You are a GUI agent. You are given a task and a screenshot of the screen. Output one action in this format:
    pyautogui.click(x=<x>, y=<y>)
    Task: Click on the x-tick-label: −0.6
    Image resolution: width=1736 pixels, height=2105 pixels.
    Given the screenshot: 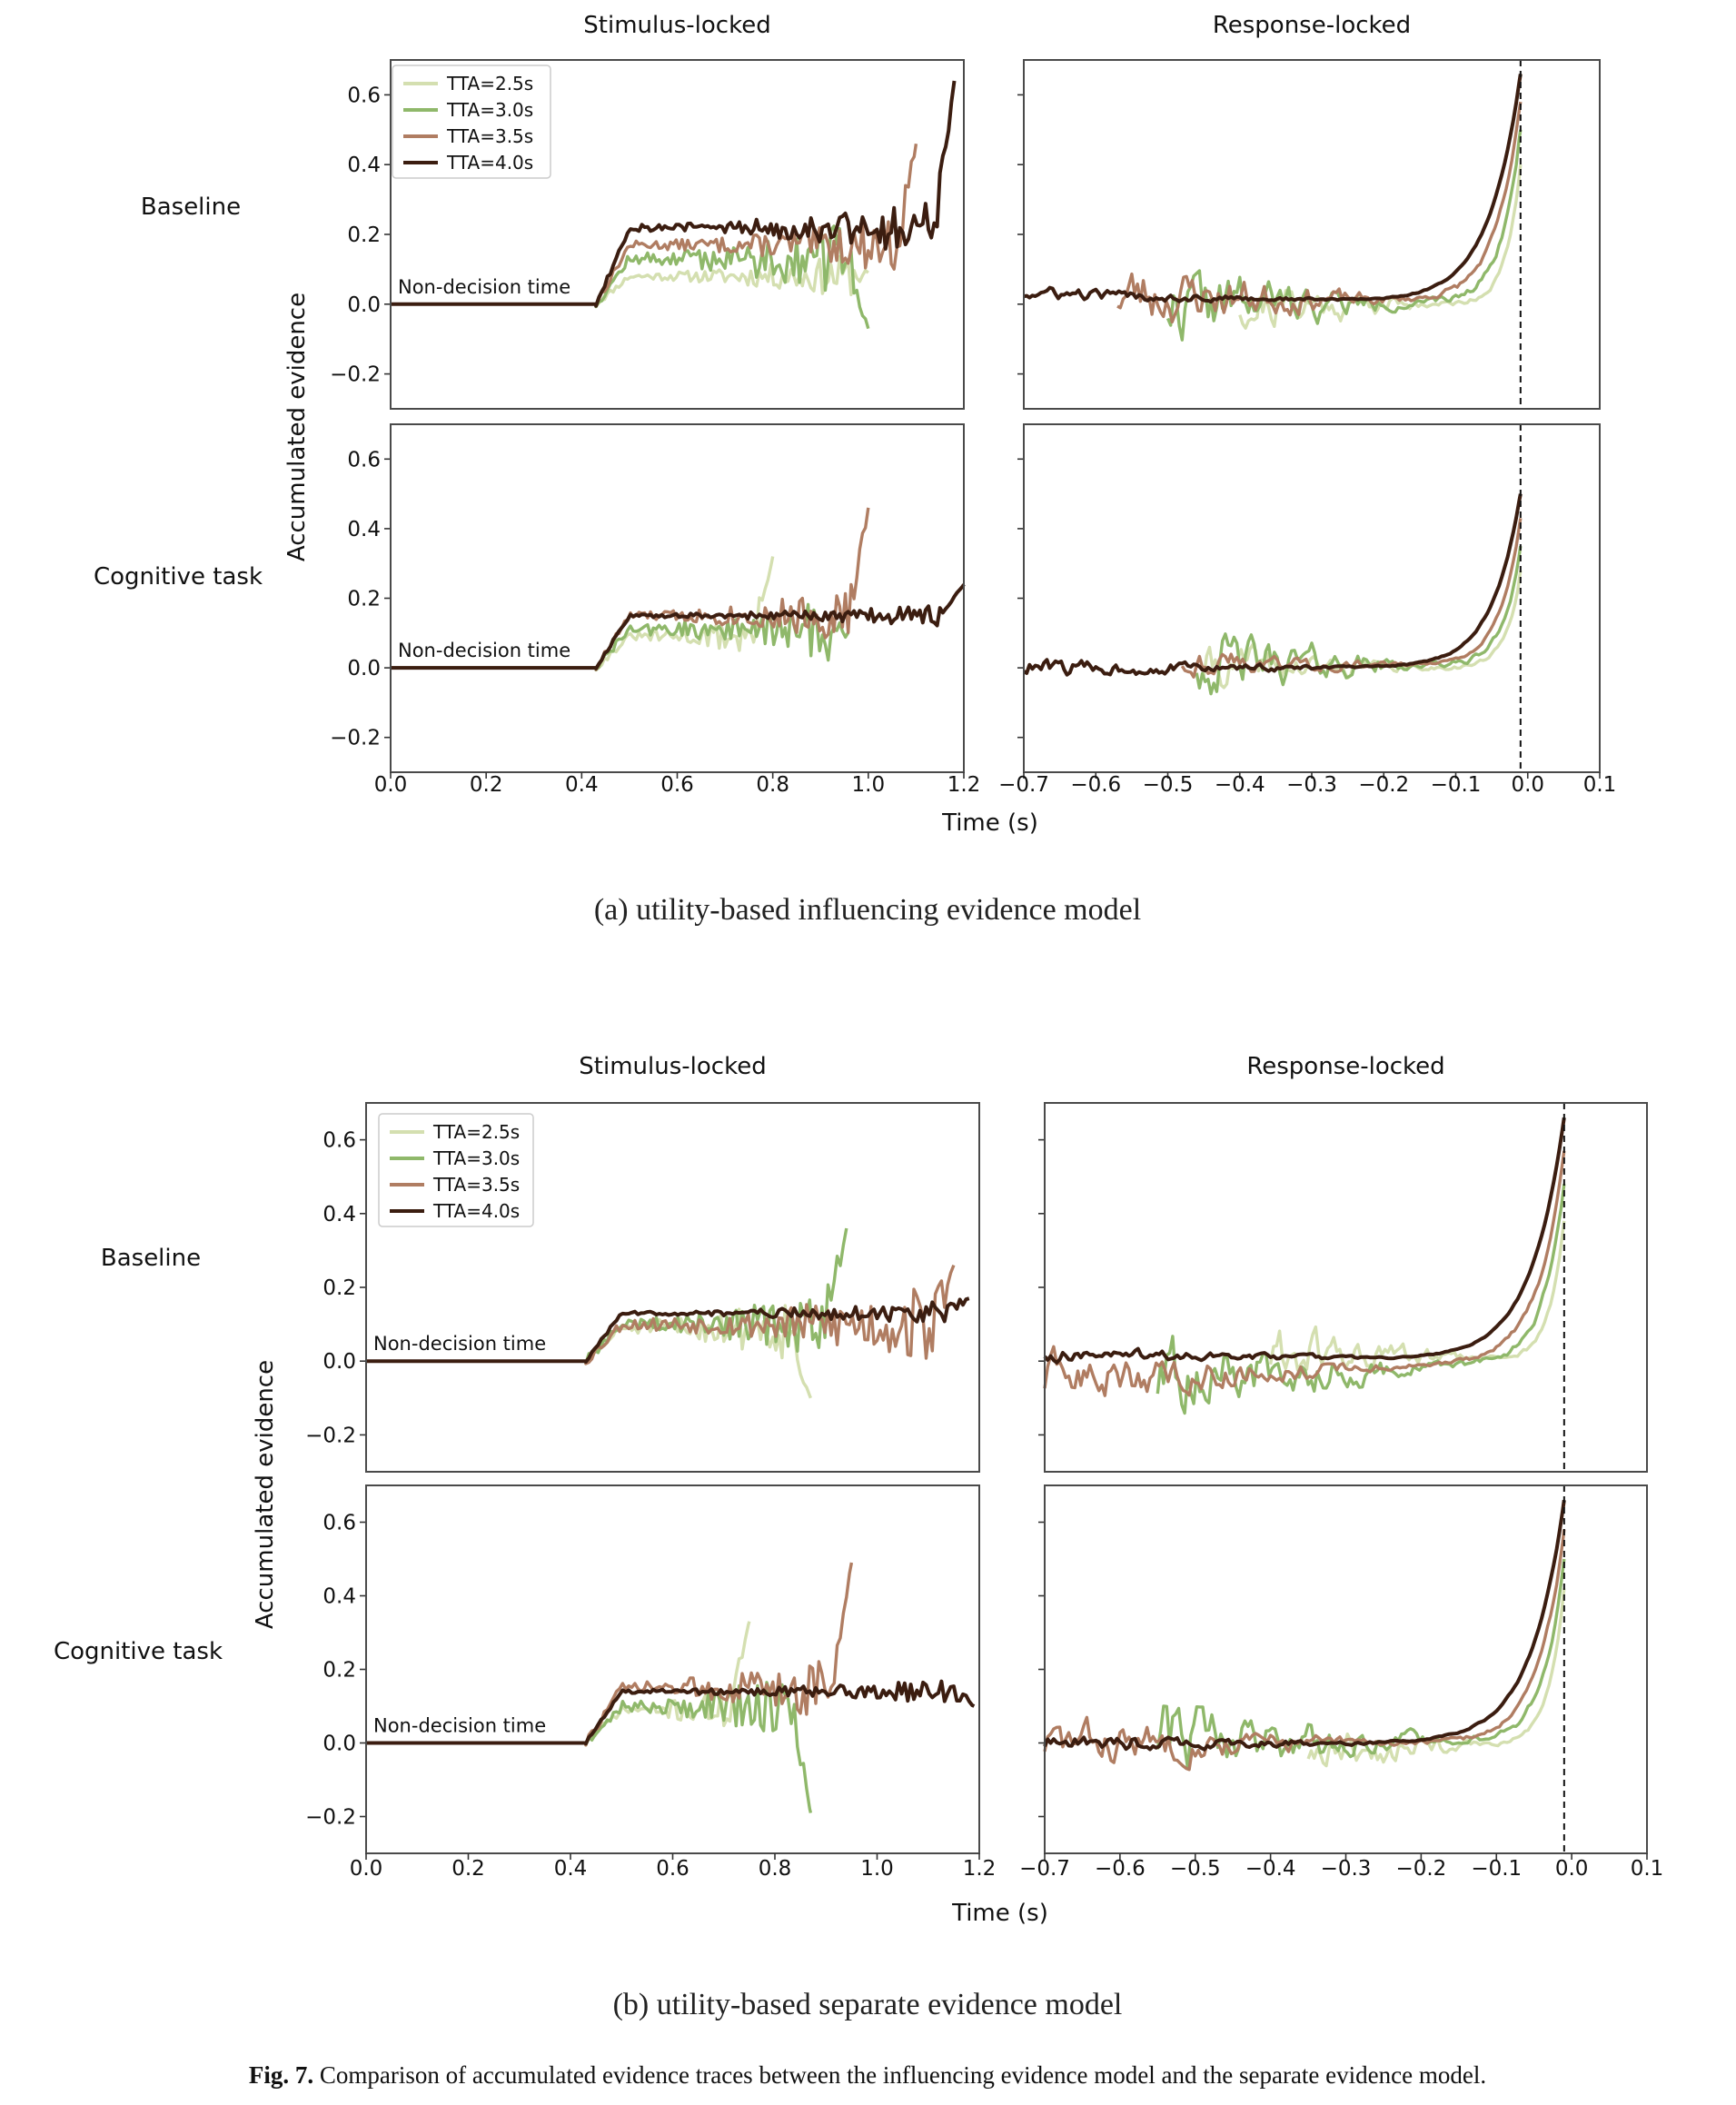 What is the action you would take?
    pyautogui.click(x=1120, y=1869)
    